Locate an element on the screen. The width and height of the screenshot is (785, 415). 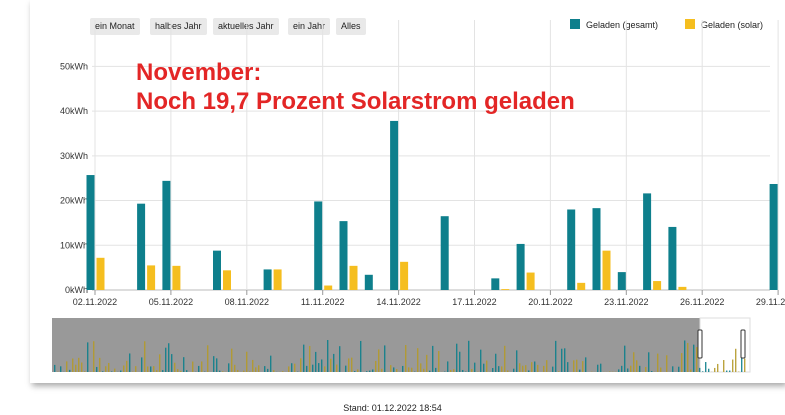
bar-total-21.11.2022 is located at coordinates (571, 249).